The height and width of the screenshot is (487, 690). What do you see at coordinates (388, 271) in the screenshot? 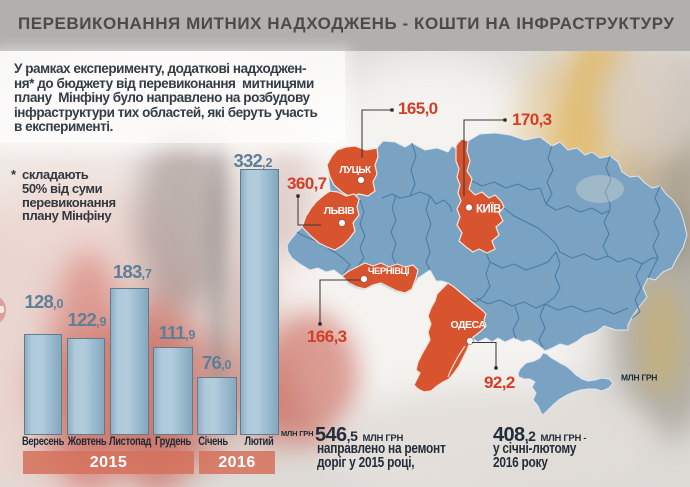
I see `svg-text: ЧЕРНІВЦІ` at bounding box center [388, 271].